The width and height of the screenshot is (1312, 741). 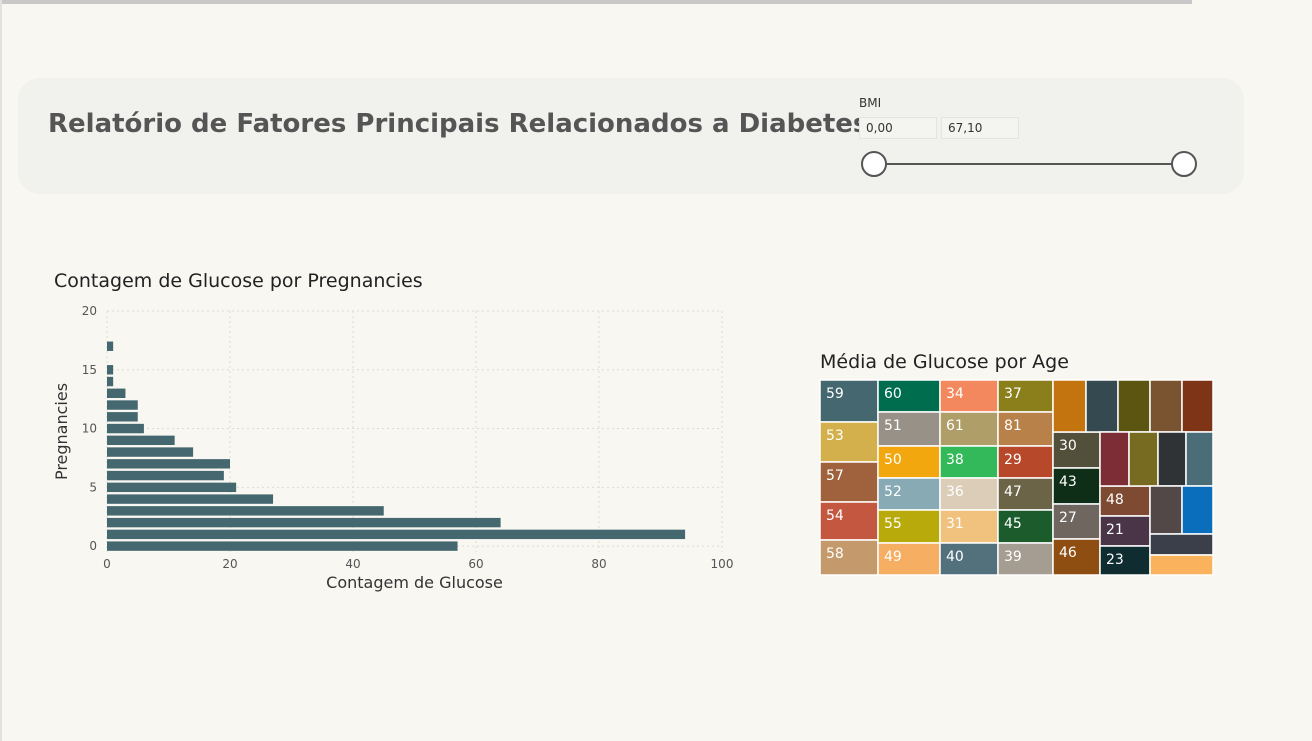 What do you see at coordinates (89, 370) in the screenshot?
I see `y-tick-label: 15` at bounding box center [89, 370].